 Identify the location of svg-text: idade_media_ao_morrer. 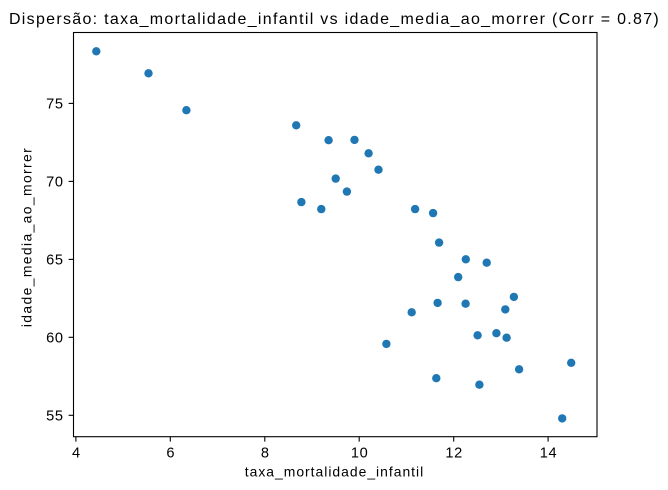
(27, 237).